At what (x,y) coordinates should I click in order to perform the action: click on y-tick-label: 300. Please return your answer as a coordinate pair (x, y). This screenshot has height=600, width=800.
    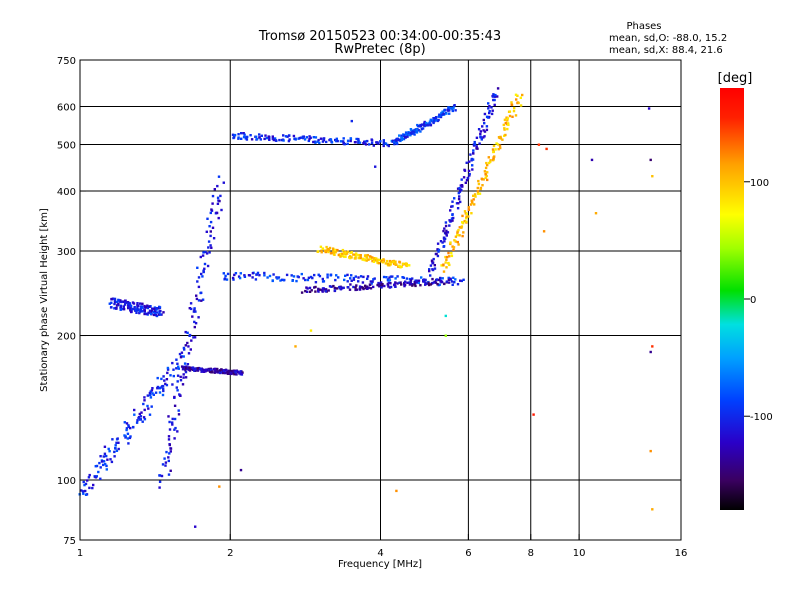
    Looking at the image, I should click on (66, 252).